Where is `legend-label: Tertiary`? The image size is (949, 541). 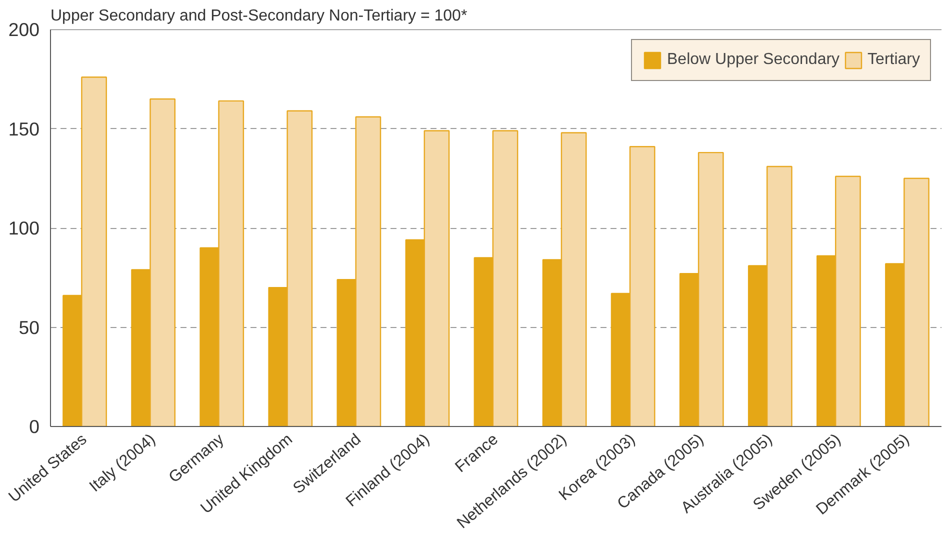
legend-label: Tertiary is located at coordinates (894, 60).